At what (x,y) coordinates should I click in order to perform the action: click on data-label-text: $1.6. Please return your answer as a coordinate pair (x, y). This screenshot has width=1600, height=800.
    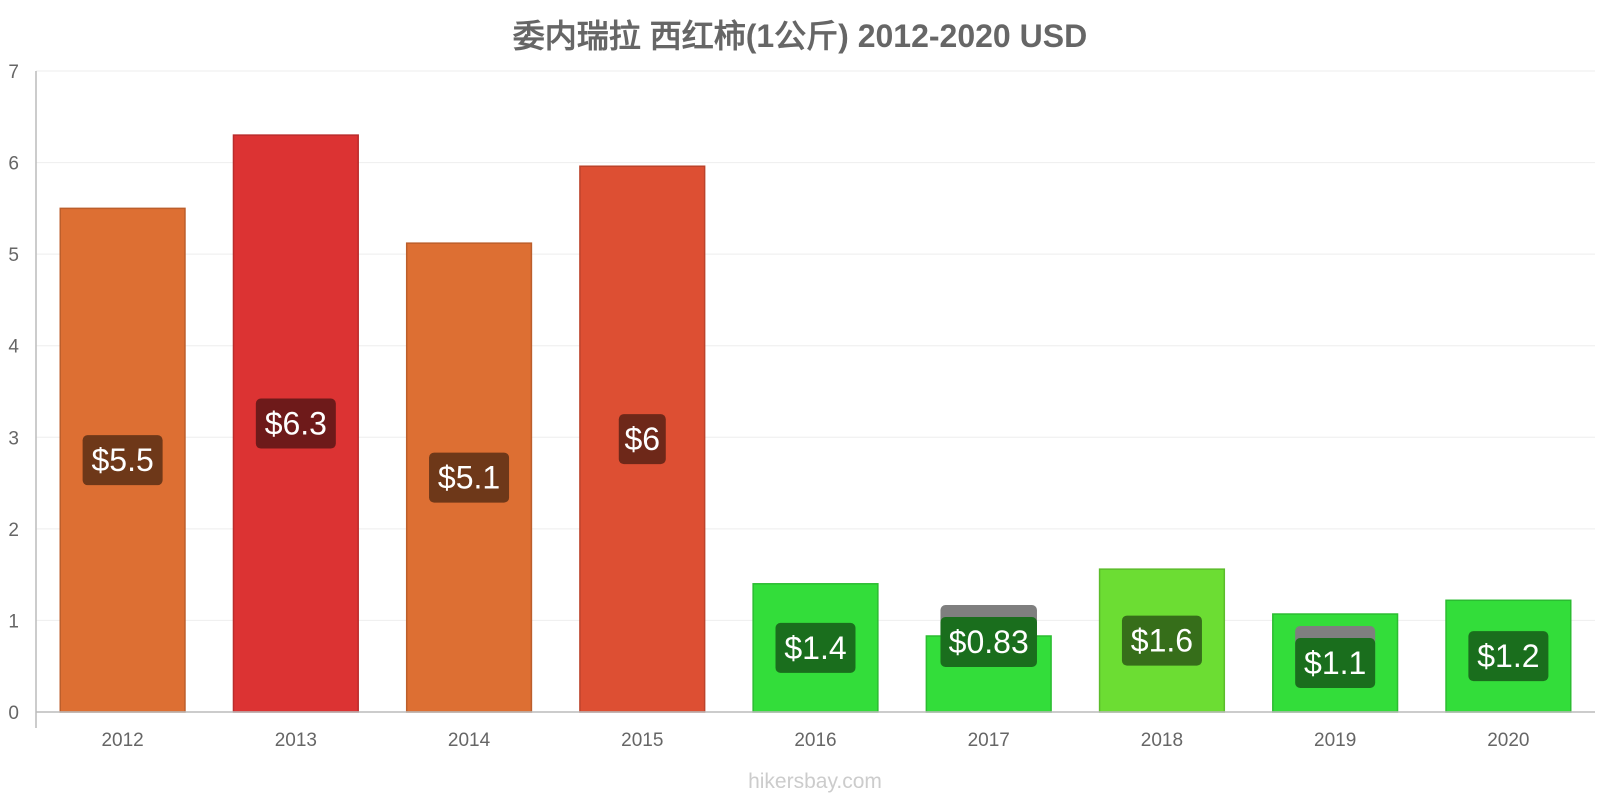
    Looking at the image, I should click on (1162, 641).